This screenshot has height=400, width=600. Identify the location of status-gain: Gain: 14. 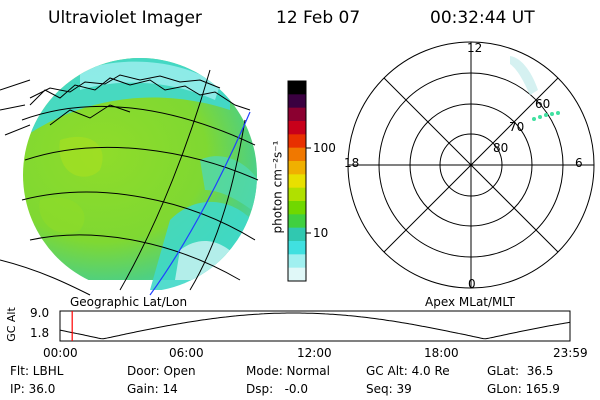
(152, 389).